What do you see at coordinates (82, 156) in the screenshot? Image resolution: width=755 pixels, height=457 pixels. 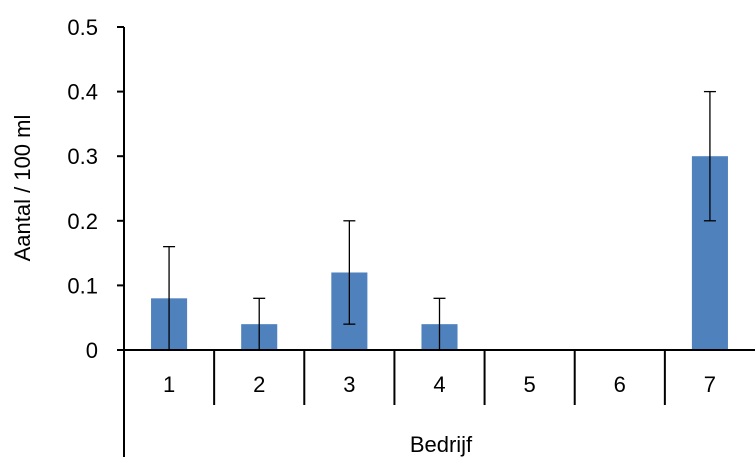 I see `y-tick-label: 0.3` at bounding box center [82, 156].